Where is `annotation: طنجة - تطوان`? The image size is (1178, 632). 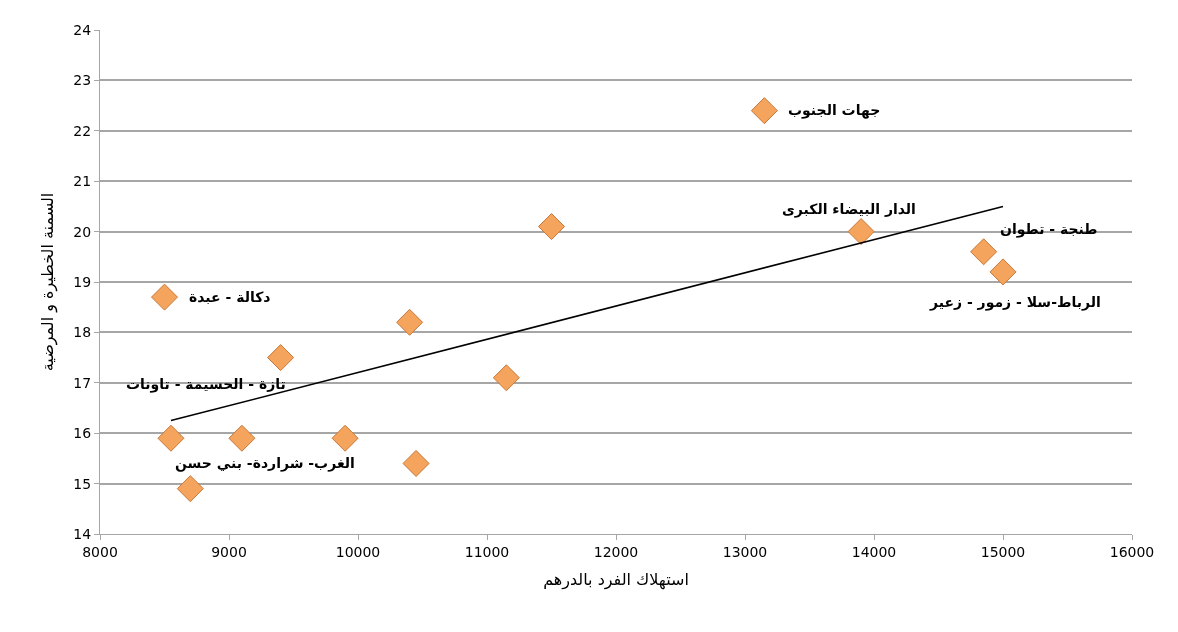 annotation: طنجة - تطوان is located at coordinates (1049, 229).